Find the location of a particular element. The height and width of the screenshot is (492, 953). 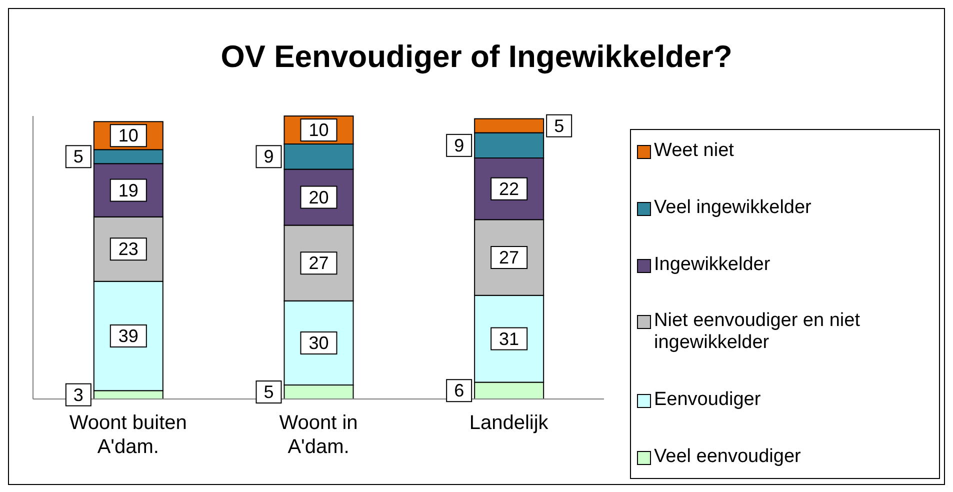

x-tick-label: Woont buiten A'dam. is located at coordinates (128, 435).